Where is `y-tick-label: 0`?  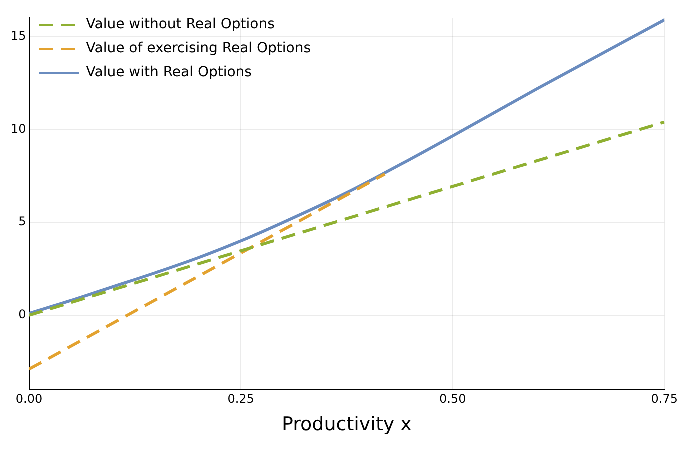 y-tick-label: 0 is located at coordinates (22, 315).